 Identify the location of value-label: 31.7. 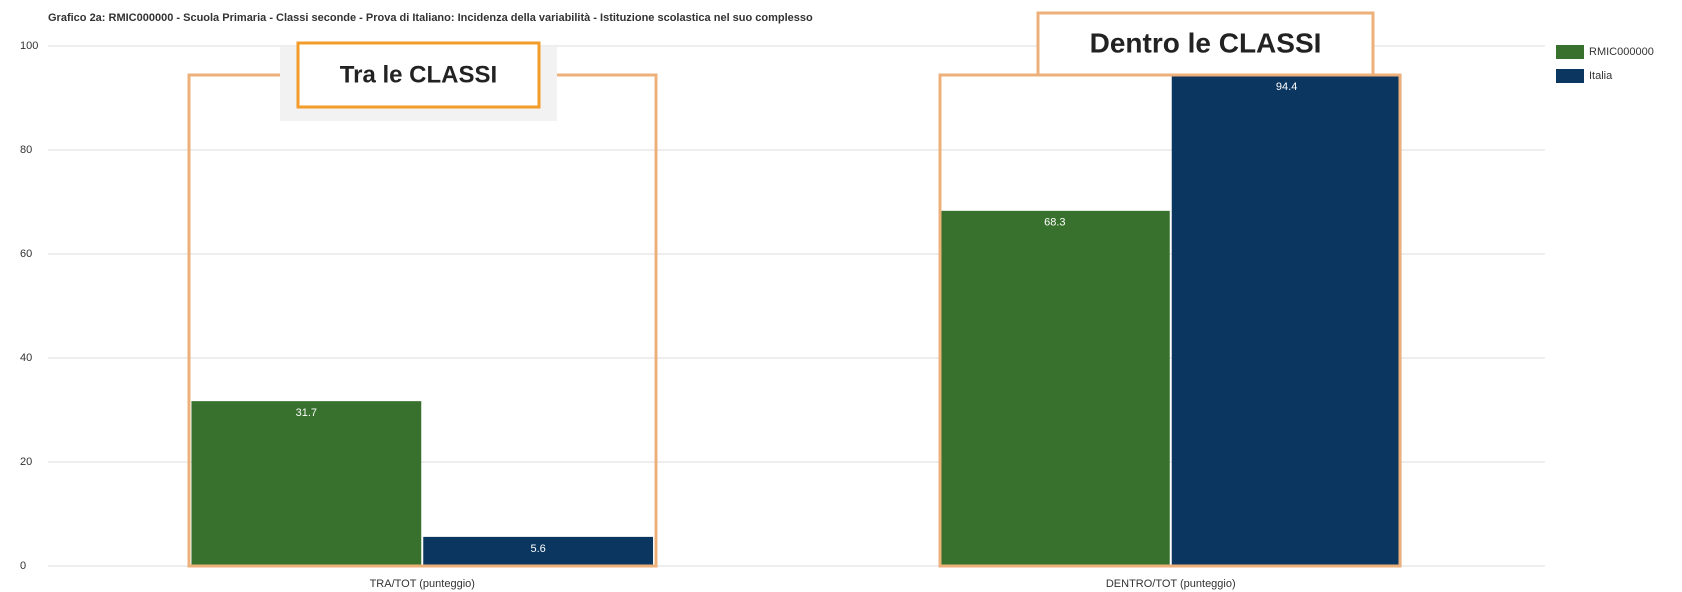
(306, 413).